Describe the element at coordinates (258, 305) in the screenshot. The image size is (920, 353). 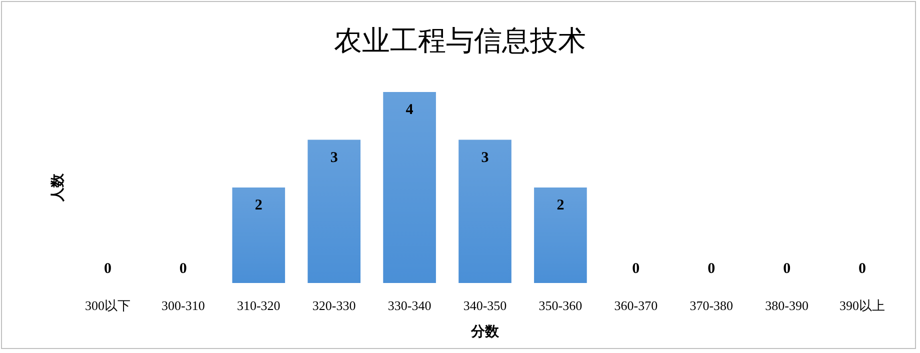
I see `x-tick-label: 310-320` at that location.